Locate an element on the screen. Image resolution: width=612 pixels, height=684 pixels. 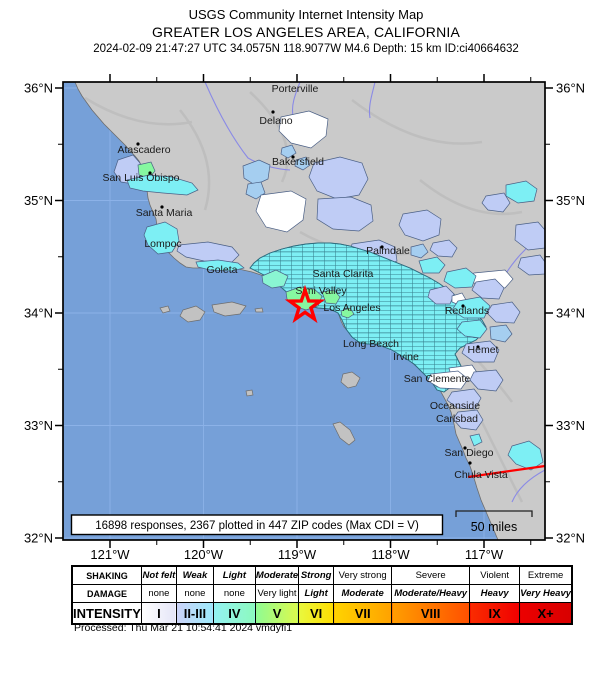
legend-damage-6: Moderate/Heavy is located at coordinates (431, 593).